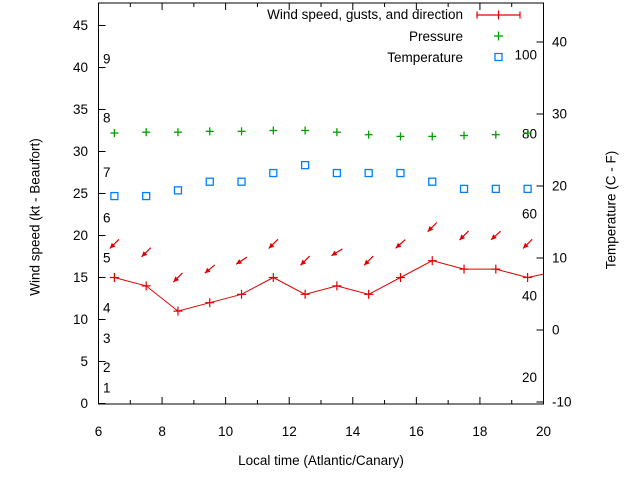 Image resolution: width=640 pixels, height=480 pixels. What do you see at coordinates (35, 217) in the screenshot?
I see `y-left-axis-title: Wind speed (kt - Beaufort)` at bounding box center [35, 217].